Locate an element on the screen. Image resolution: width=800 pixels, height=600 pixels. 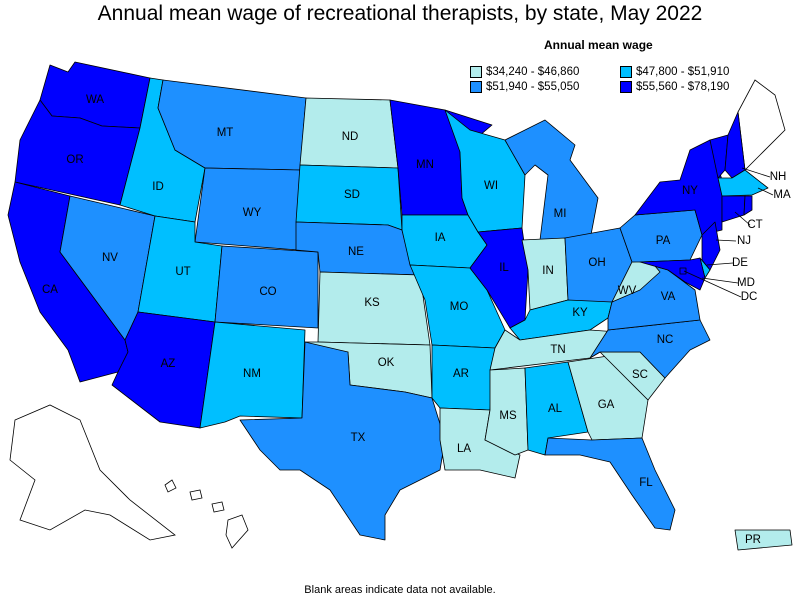
state-label-ny: NY is located at coordinates (690, 191).